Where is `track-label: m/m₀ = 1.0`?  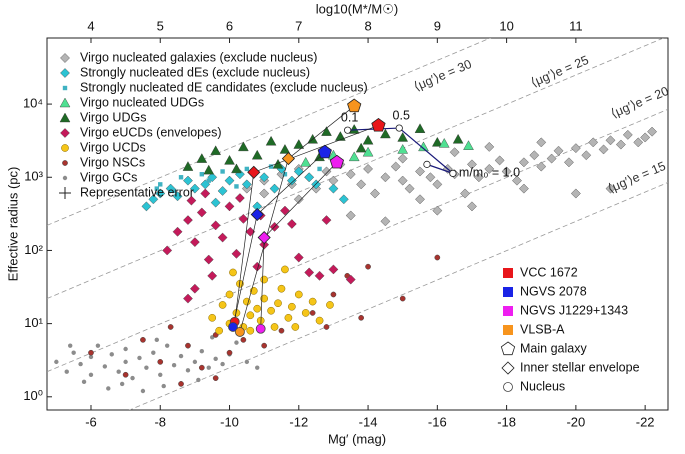
track-label: m/m₀ = 1.0 is located at coordinates (489, 173).